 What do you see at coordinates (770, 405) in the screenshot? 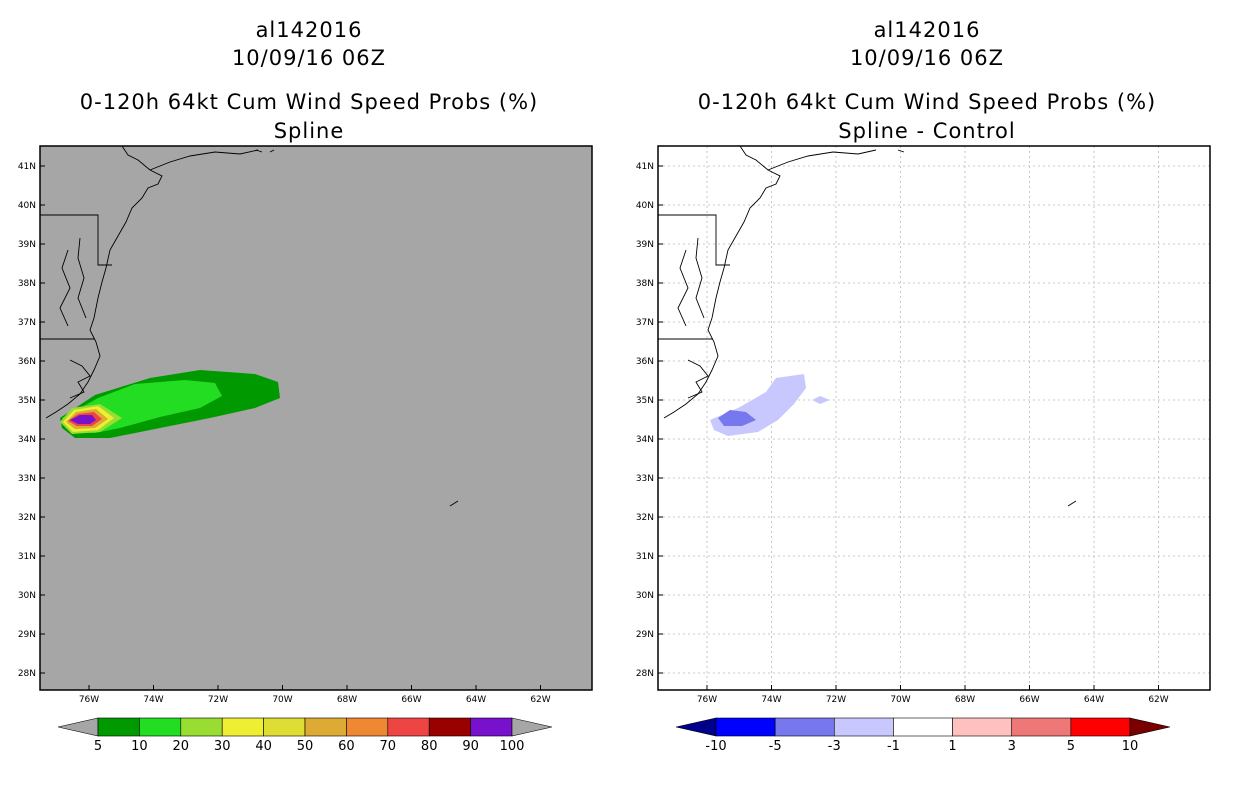
I see `right-difference-contours` at bounding box center [770, 405].